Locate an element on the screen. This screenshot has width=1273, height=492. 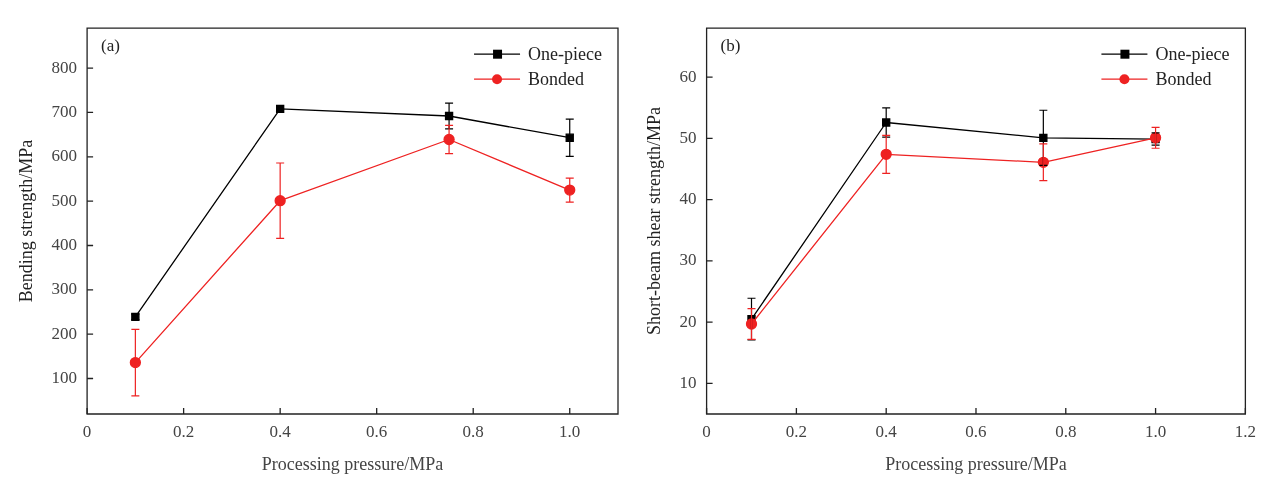
annotation: (a) is located at coordinates (110, 46).